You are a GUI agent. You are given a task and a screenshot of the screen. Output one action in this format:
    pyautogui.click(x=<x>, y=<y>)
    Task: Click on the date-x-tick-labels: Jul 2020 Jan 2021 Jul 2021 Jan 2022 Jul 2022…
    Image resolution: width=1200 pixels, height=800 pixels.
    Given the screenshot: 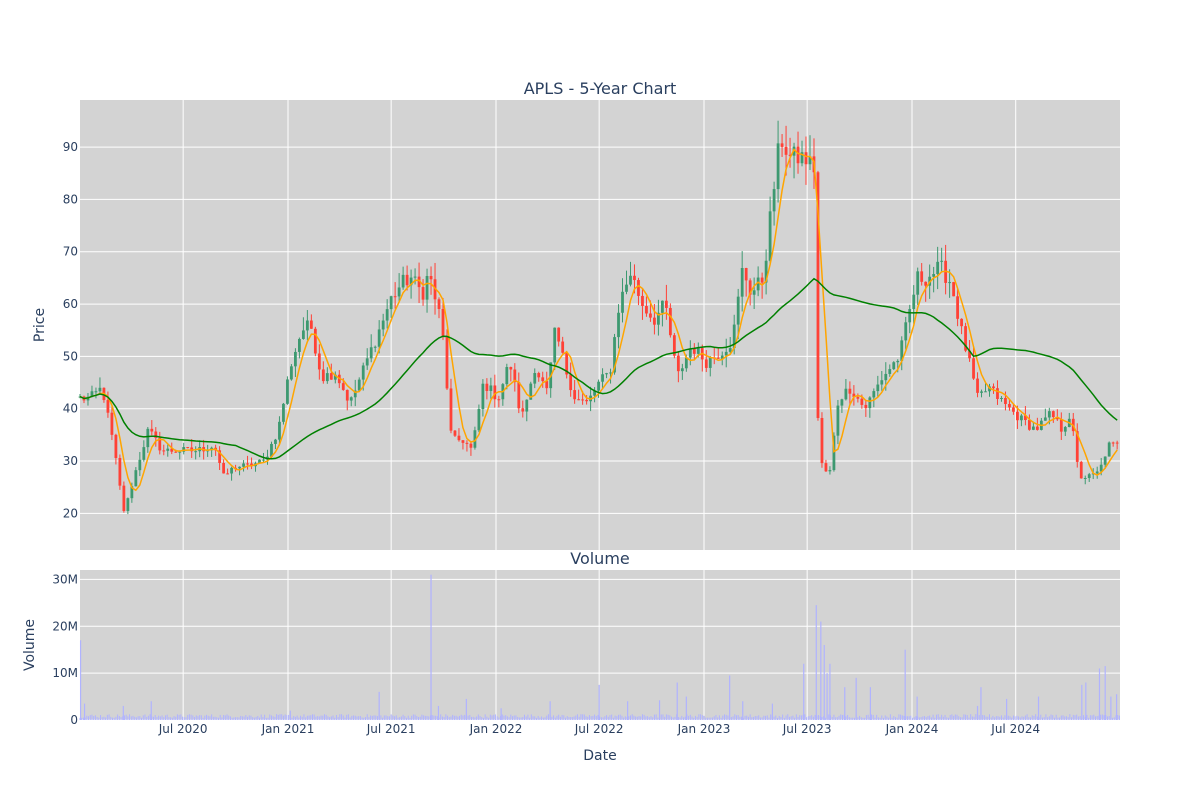 What is the action you would take?
    pyautogui.click(x=599, y=729)
    